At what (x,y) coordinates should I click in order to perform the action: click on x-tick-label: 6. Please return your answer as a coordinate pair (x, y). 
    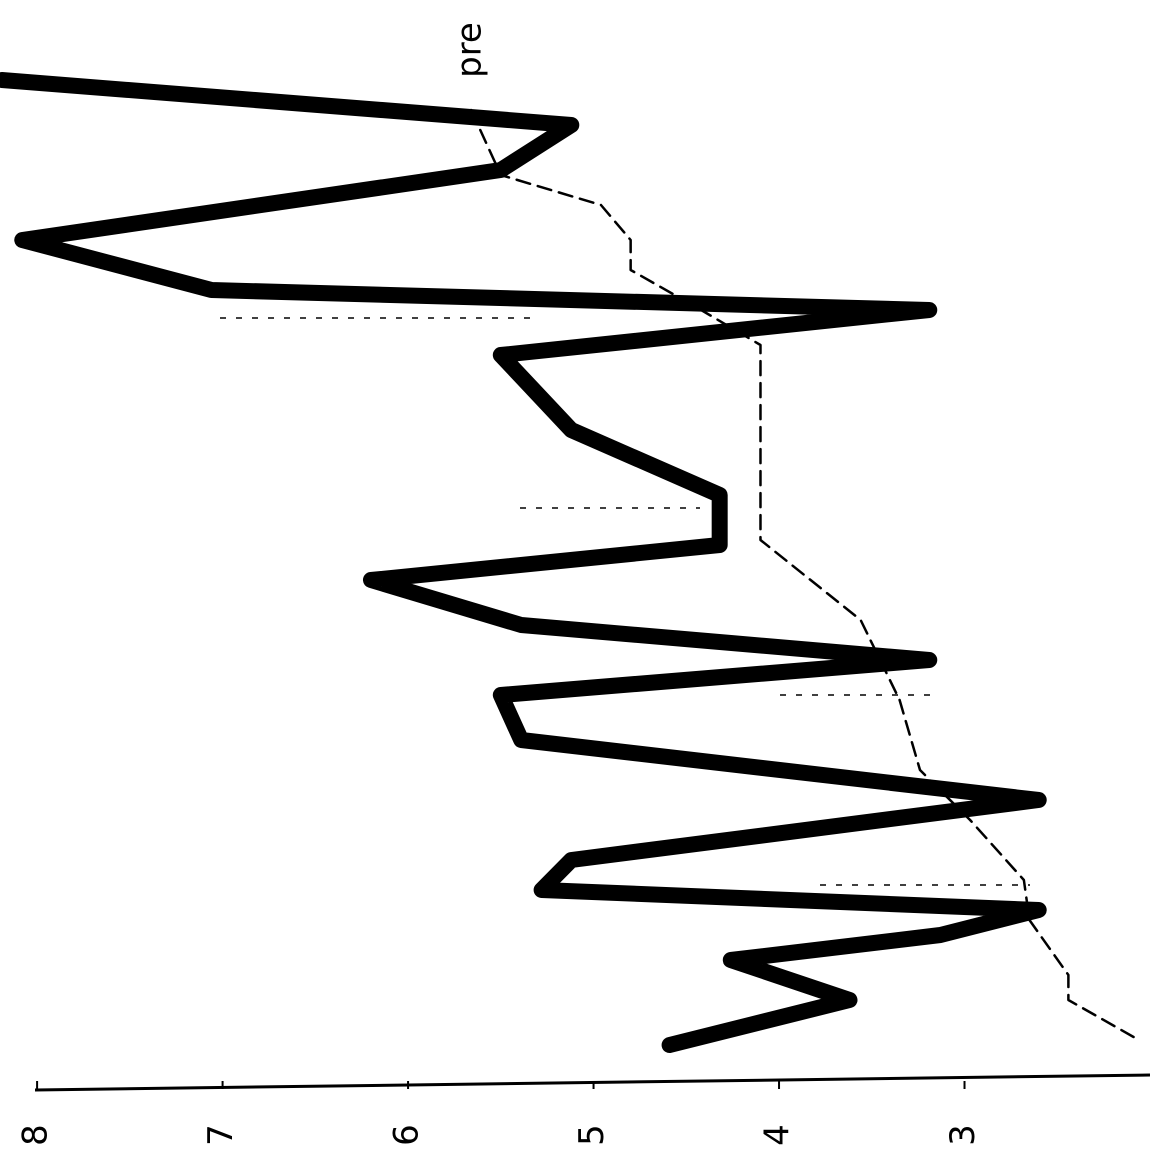
    Looking at the image, I should click on (407, 1135).